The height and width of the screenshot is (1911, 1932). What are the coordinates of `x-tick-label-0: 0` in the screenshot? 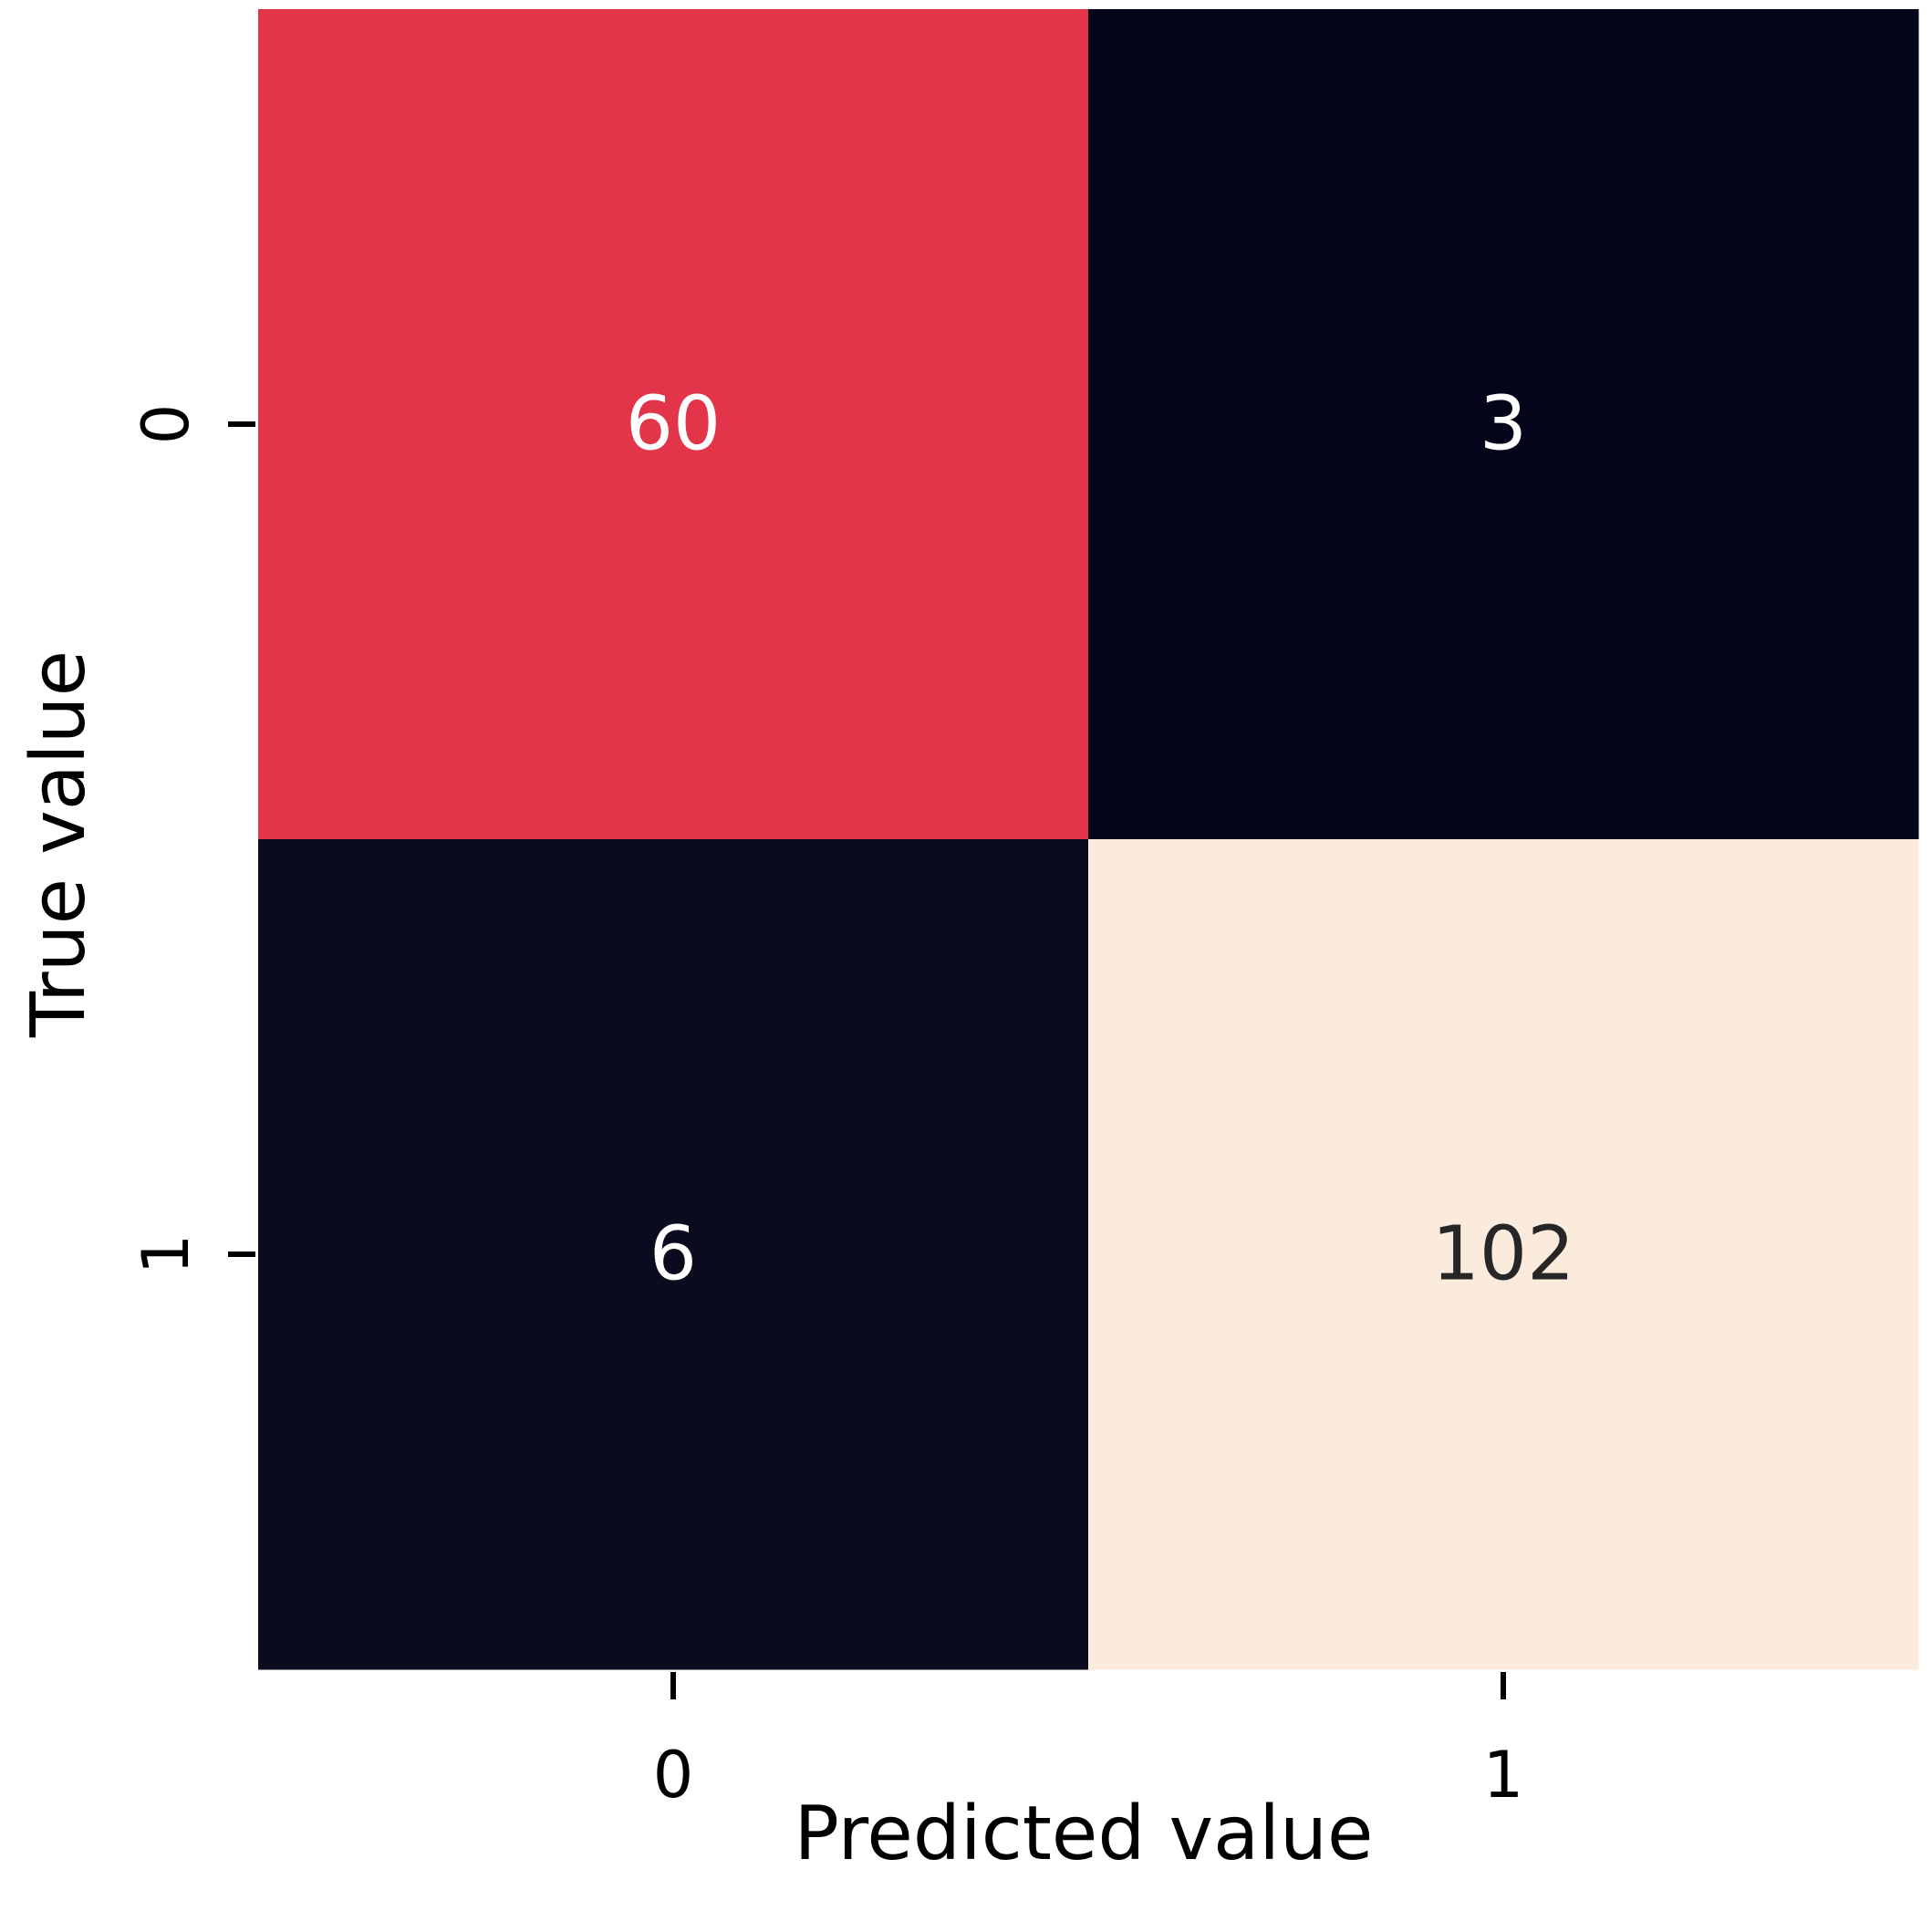 It's located at (673, 1775).